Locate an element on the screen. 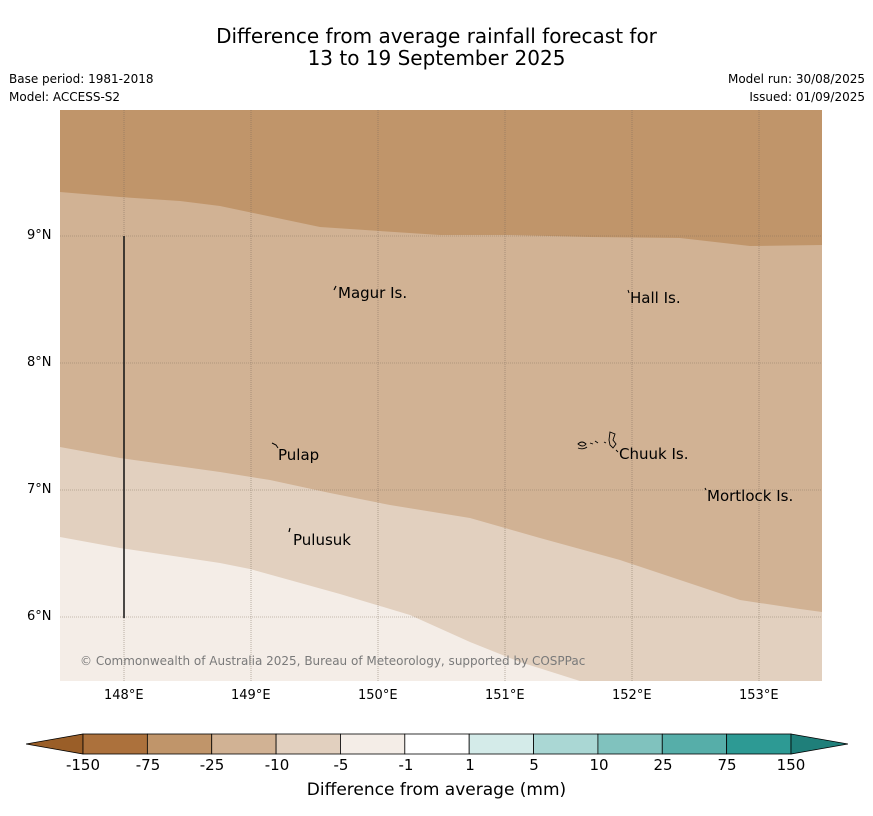 This screenshot has height=816, width=873. colorbar-label: -150 is located at coordinates (83, 765).